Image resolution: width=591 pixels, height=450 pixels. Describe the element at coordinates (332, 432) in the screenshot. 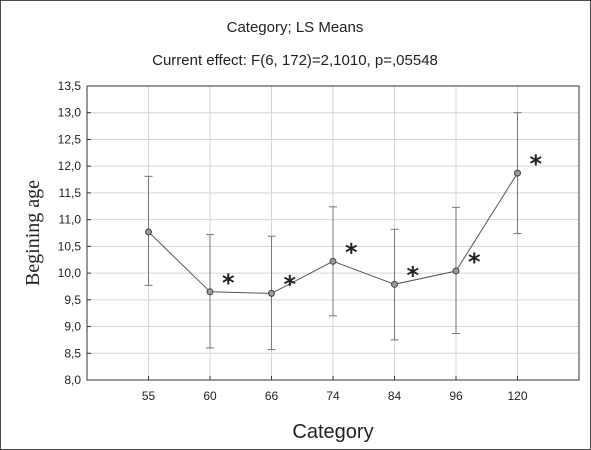

I see `x-axis-label: Category` at that location.